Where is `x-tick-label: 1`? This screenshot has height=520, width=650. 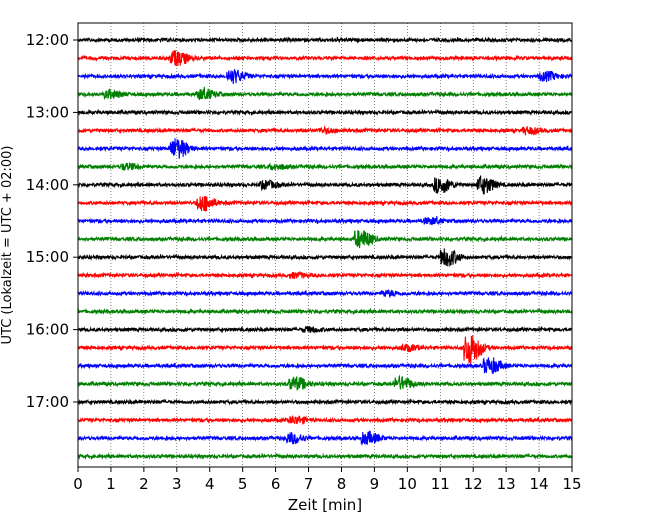
x-tick-label: 1 is located at coordinates (111, 484).